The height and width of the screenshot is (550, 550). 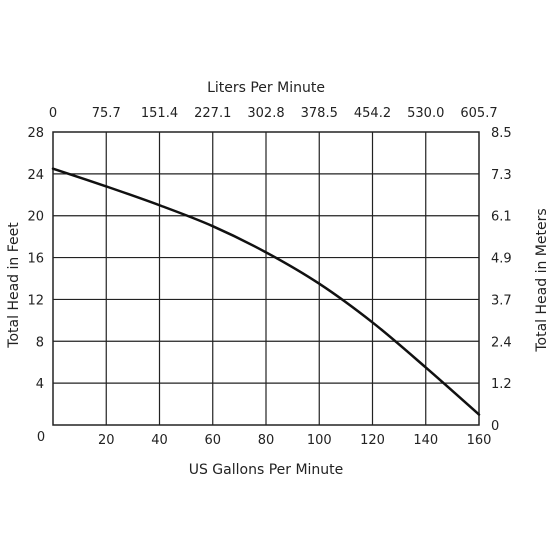 What do you see at coordinates (501, 300) in the screenshot?
I see `y2-tick-label: 3.7` at bounding box center [501, 300].